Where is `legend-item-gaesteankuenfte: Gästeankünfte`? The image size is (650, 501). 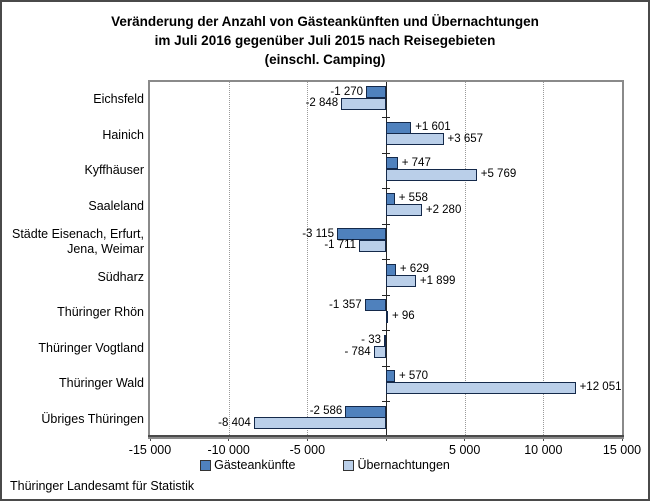
legend-item-gaesteankuenfte: Gästeankünfte is located at coordinates (247, 465).